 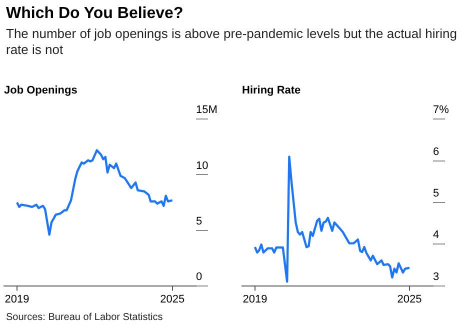 What do you see at coordinates (202, 166) in the screenshot?
I see `y-tick-label: 10` at bounding box center [202, 166].